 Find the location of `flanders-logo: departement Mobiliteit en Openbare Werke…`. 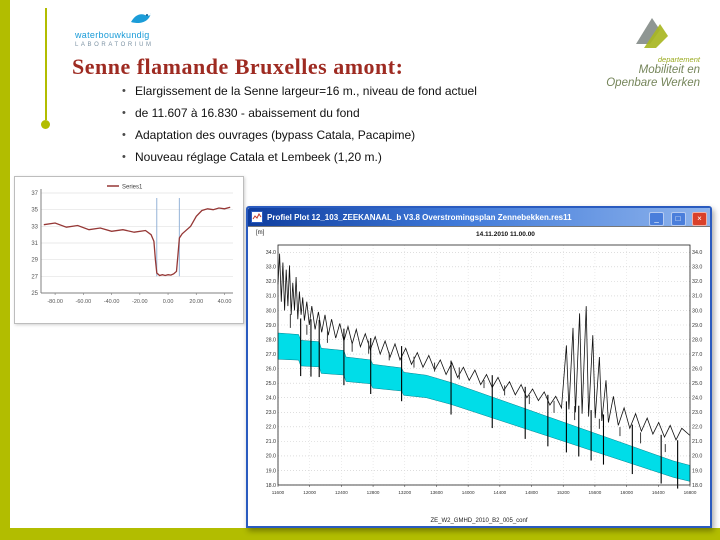

flanders-logo: departement Mobiliteit en Openbare Werke… is located at coordinates (641, 52).